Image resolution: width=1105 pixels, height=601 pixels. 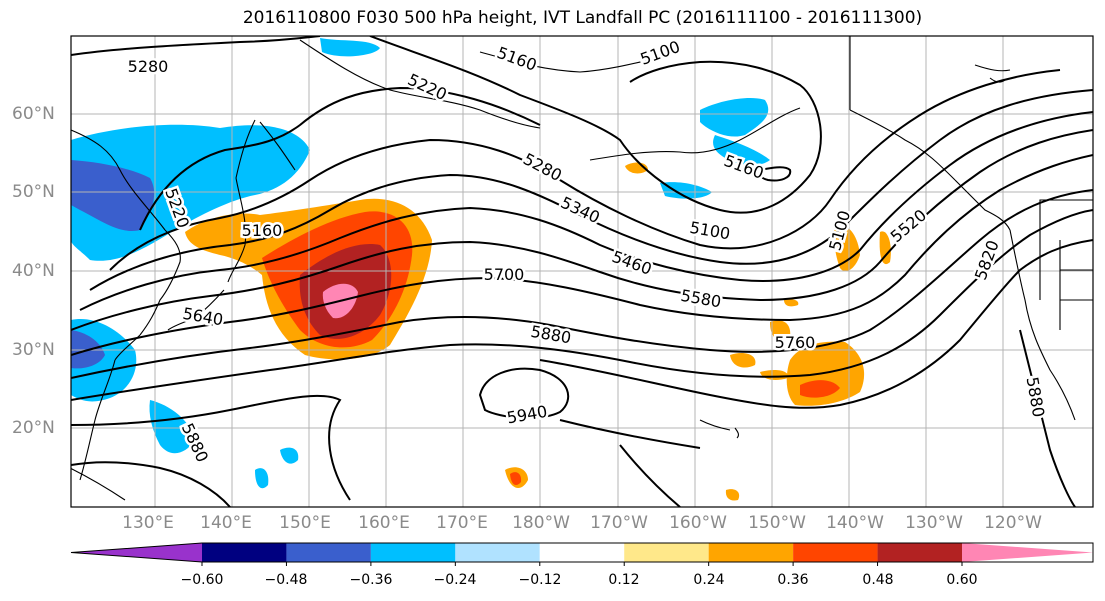 What do you see at coordinates (541, 523) in the screenshot?
I see `longitude-label: 180°W` at bounding box center [541, 523].